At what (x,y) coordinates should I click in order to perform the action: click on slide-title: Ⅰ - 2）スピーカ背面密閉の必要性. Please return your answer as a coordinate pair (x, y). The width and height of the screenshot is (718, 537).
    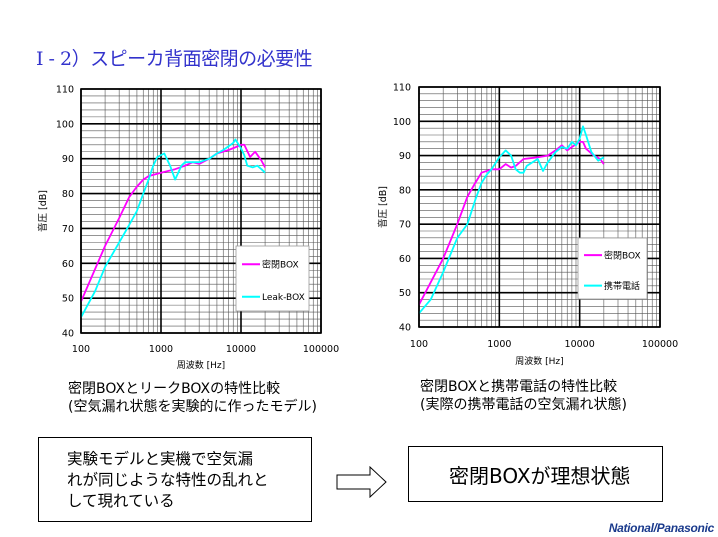
    Looking at the image, I should click on (174, 59).